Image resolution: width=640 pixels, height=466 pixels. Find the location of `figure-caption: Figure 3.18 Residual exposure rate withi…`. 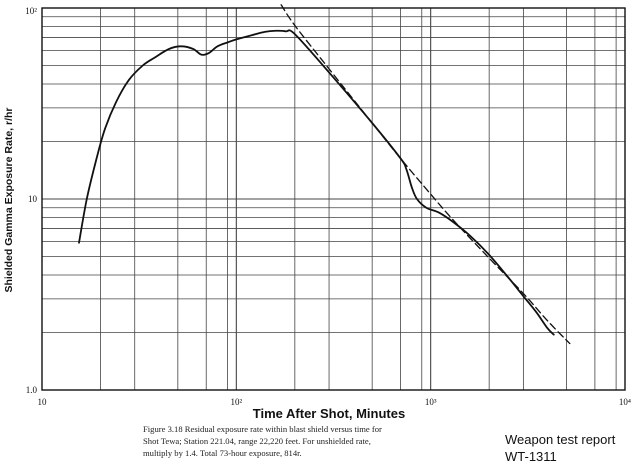

figure-caption: Figure 3.18 Residual exposure rate withi… is located at coordinates (315, 441).